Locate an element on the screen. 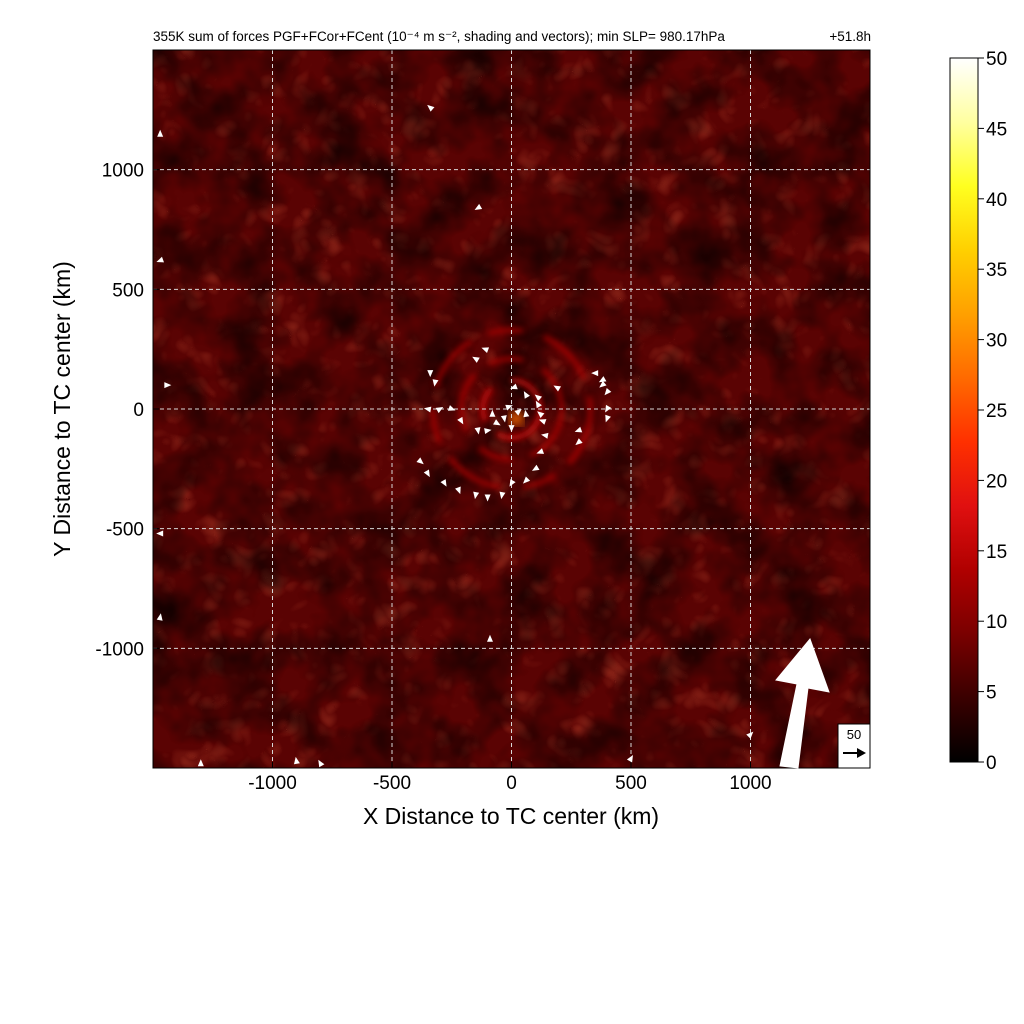 The width and height of the screenshot is (1024, 1024). max-force-hotspot is located at coordinates (516, 418).